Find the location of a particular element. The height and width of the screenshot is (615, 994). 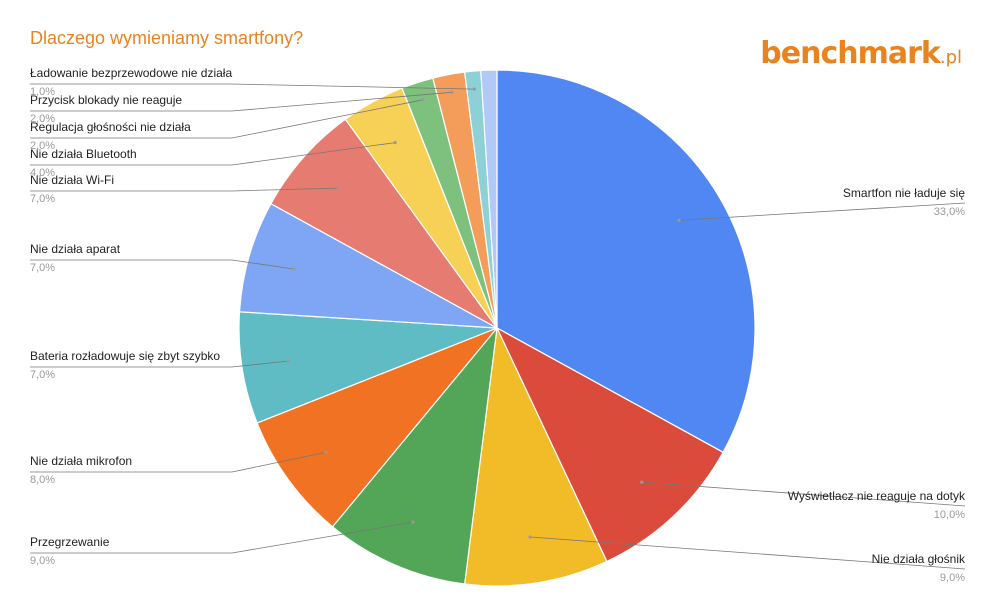

slice-label: Nie działa Wi-Fi is located at coordinates (72, 180).